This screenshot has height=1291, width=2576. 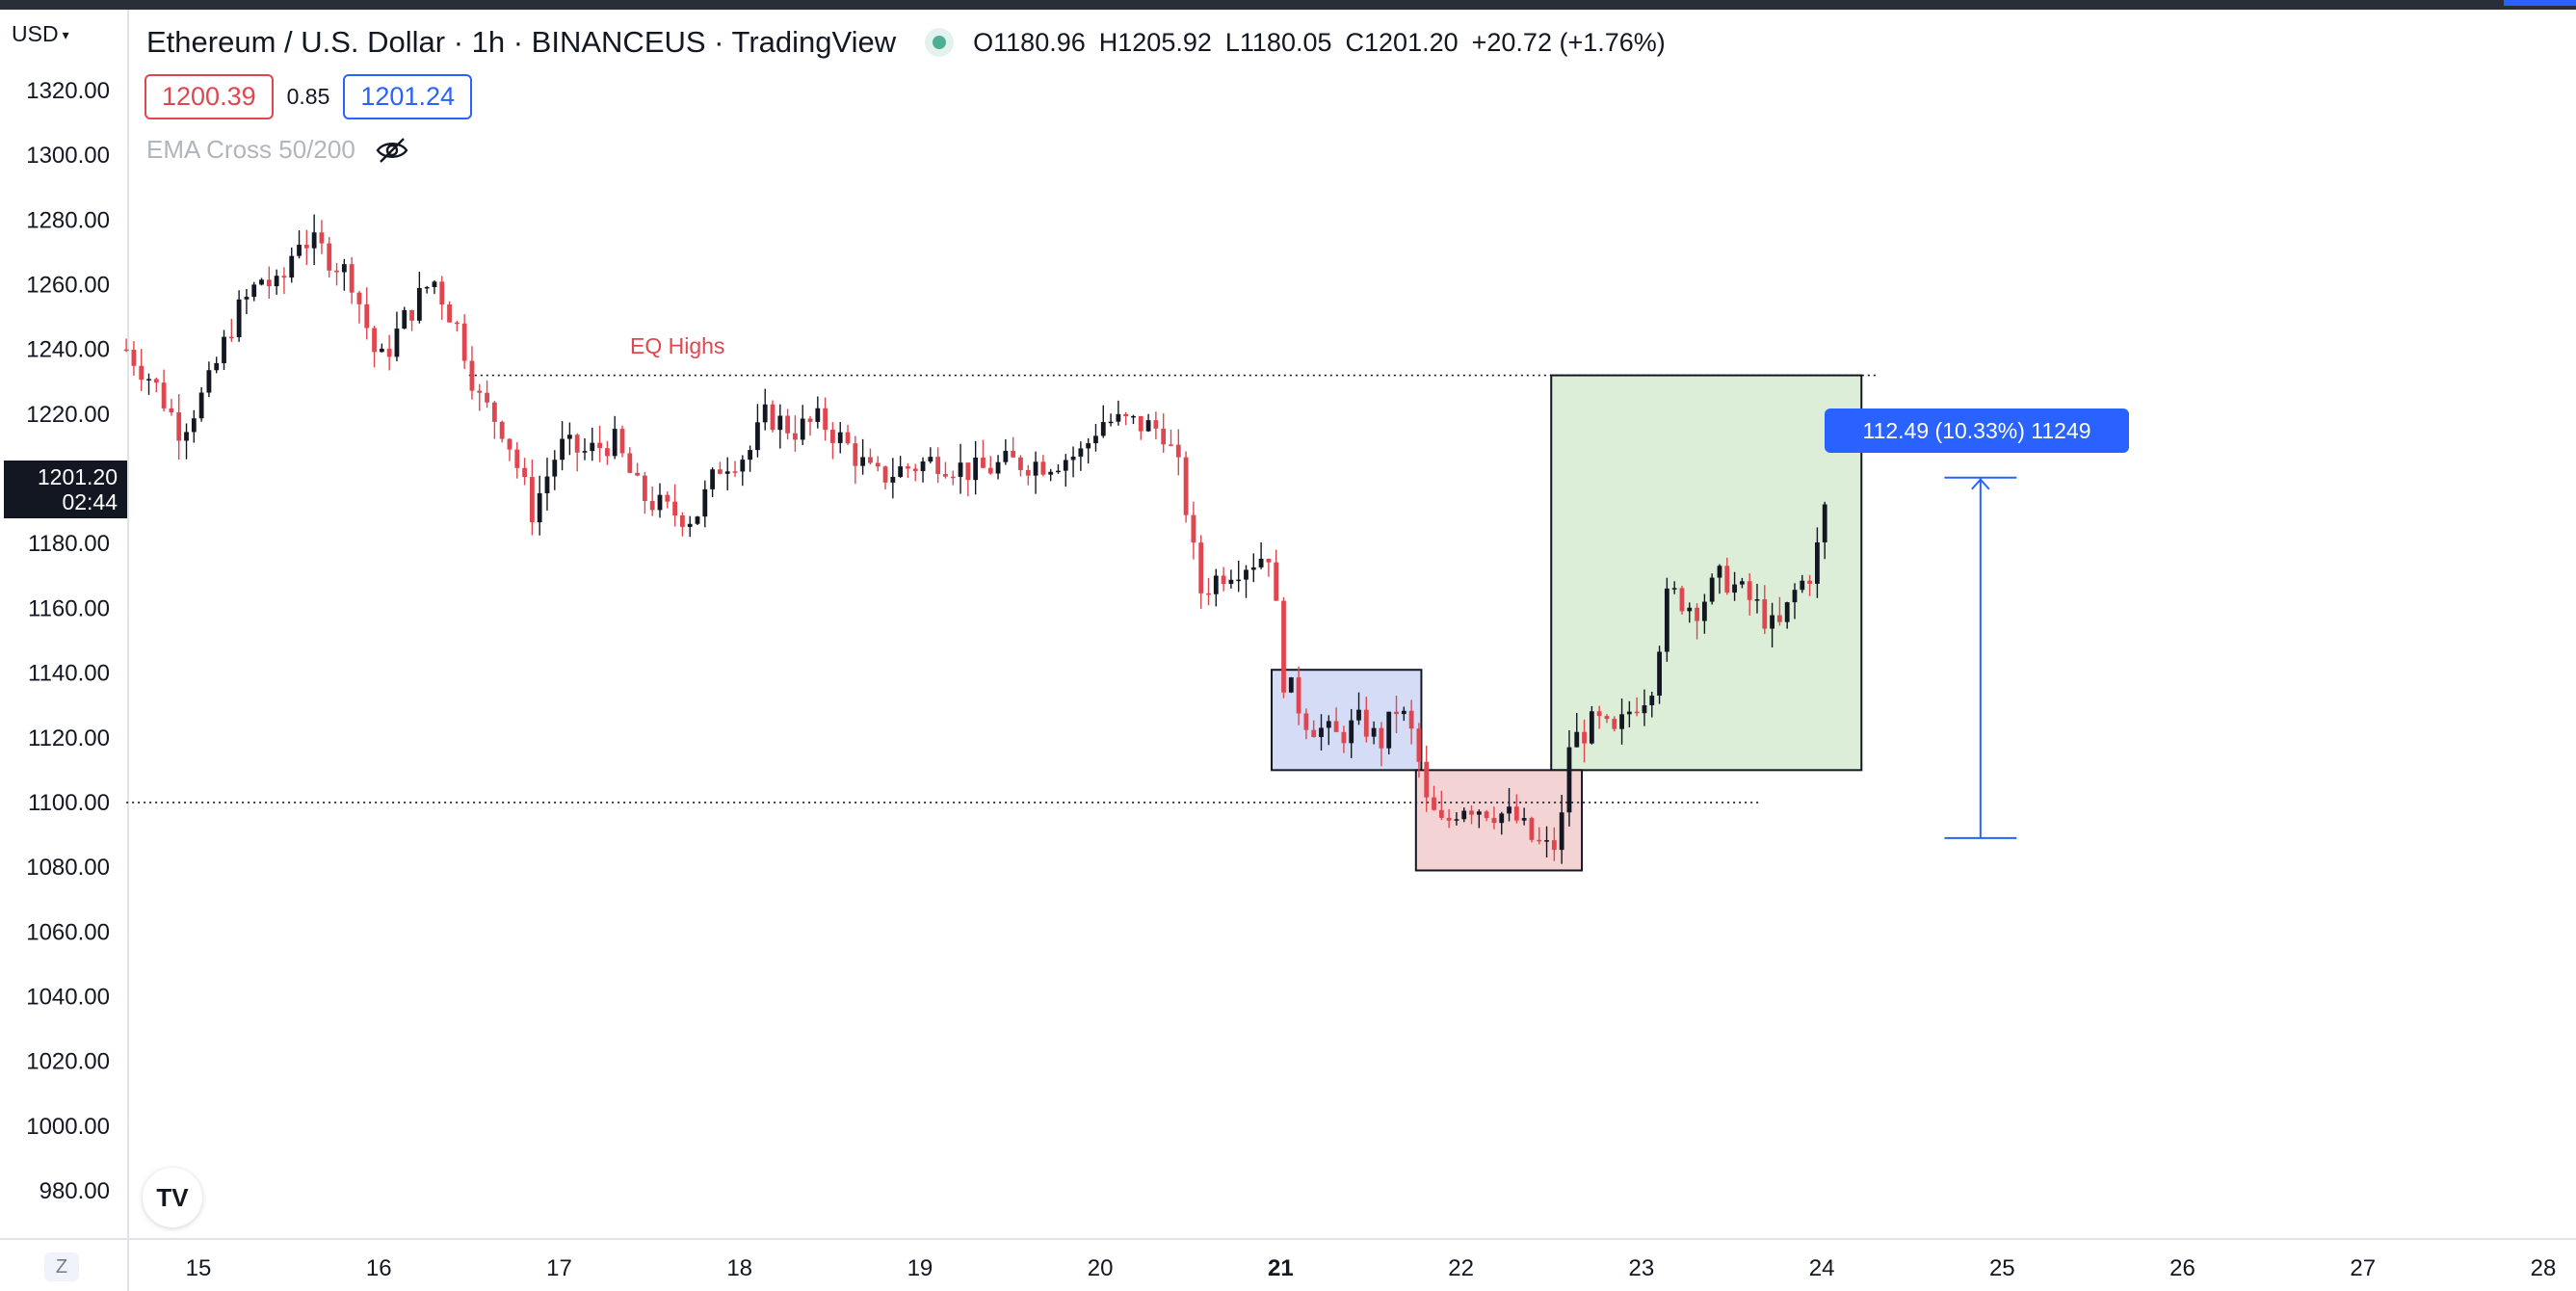 I want to click on y-tick-label: 1160.00, so click(x=69, y=608).